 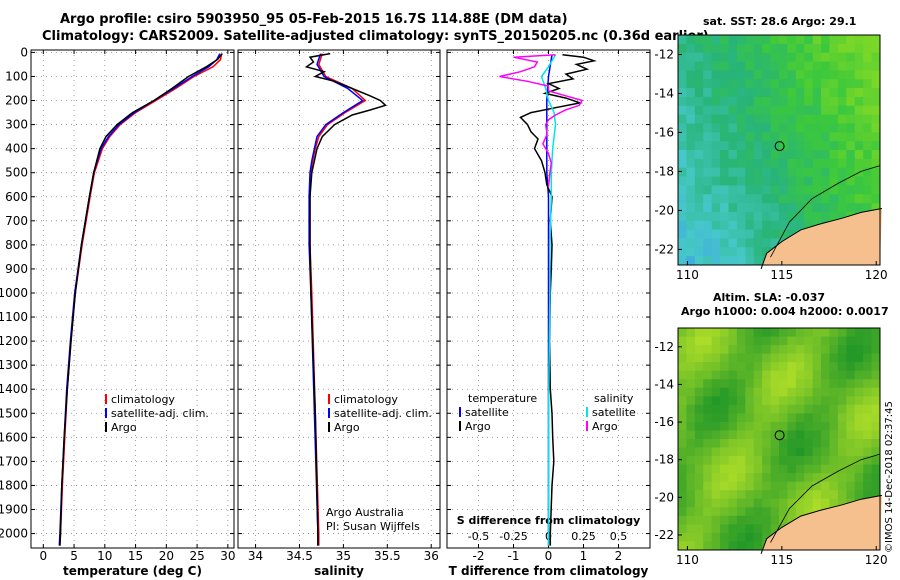 I want to click on sst-caption: sat. SST: 28.6 Argo: 29.1, so click(x=780, y=21).